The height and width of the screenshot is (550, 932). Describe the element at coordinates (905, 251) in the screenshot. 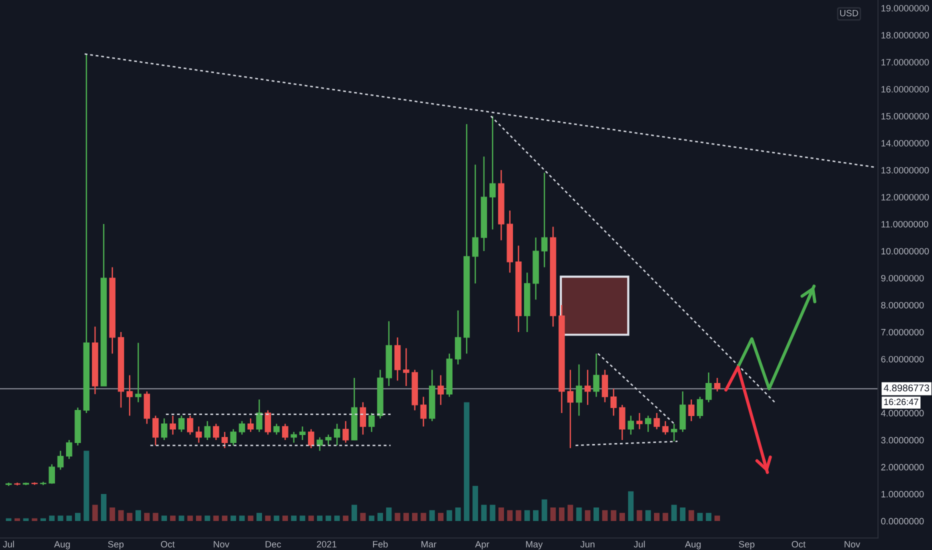

I see `y-tick-label: 10.0000000` at that location.